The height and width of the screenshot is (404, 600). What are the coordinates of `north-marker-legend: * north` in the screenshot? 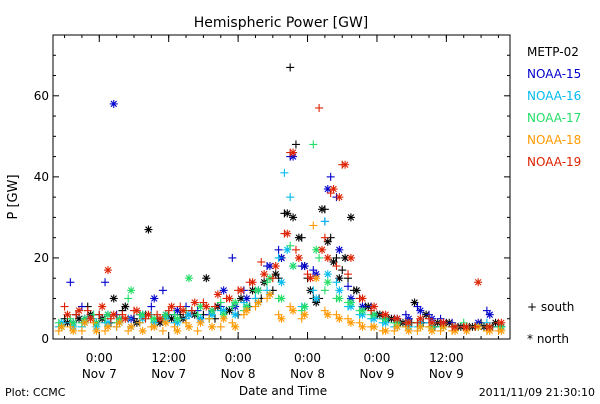 It's located at (548, 339).